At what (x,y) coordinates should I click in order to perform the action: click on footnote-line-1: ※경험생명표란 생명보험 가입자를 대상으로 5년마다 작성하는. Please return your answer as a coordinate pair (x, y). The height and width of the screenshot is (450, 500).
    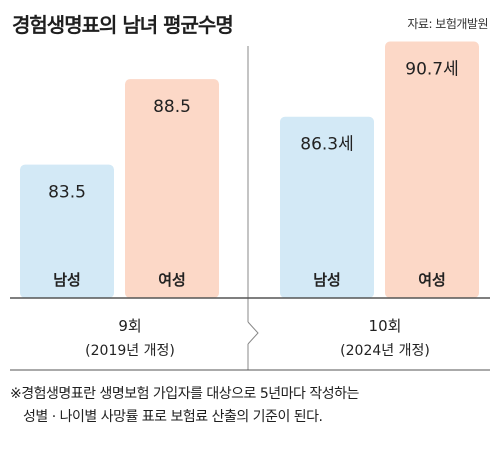
    Looking at the image, I should click on (184, 394).